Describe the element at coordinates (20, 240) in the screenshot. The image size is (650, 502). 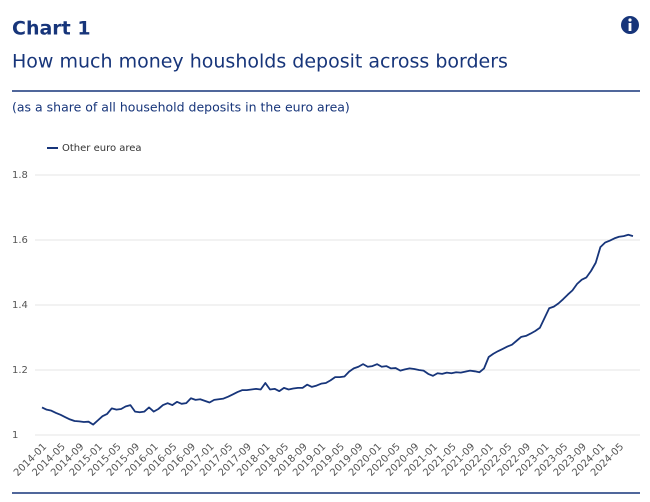
I see `y-tick-label: 1.6` at that location.